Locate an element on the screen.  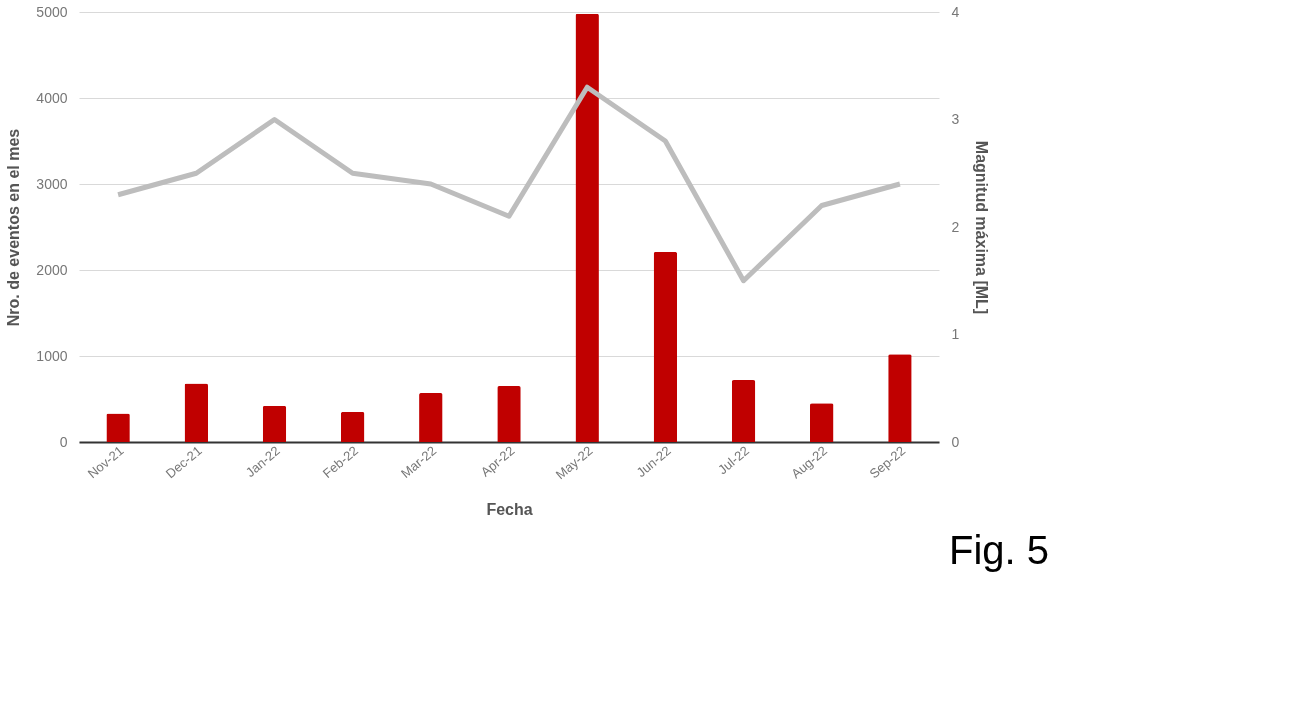
y-tick-label: 3000 is located at coordinates (52, 183).